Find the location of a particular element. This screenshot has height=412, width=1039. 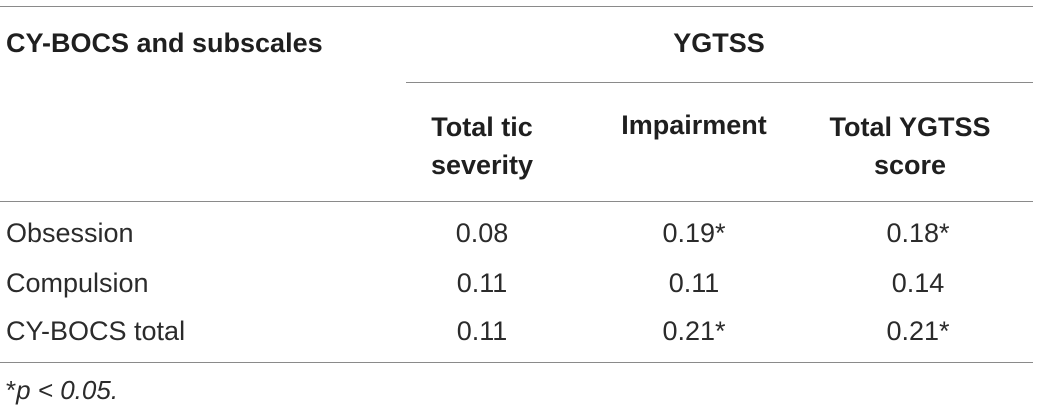

column-header-line: Total tic is located at coordinates (482, 127).